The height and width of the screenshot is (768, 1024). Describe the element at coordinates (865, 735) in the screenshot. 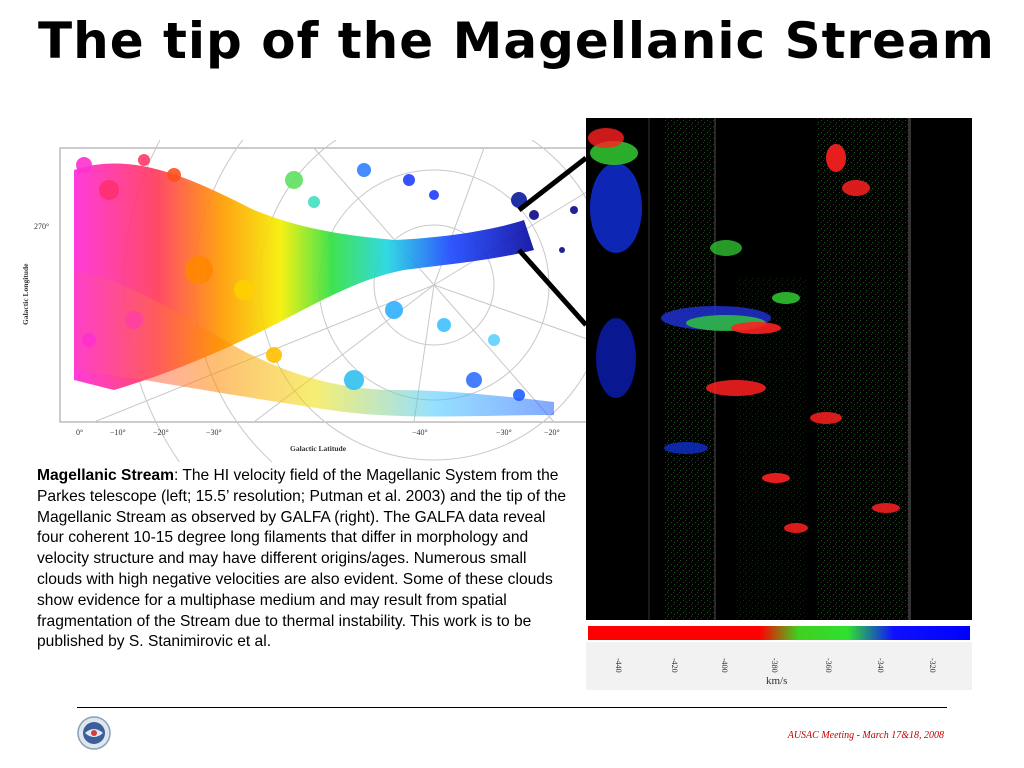

I see `footer-meeting-text: AUSAC Meeting - March 17&18, 2008` at that location.